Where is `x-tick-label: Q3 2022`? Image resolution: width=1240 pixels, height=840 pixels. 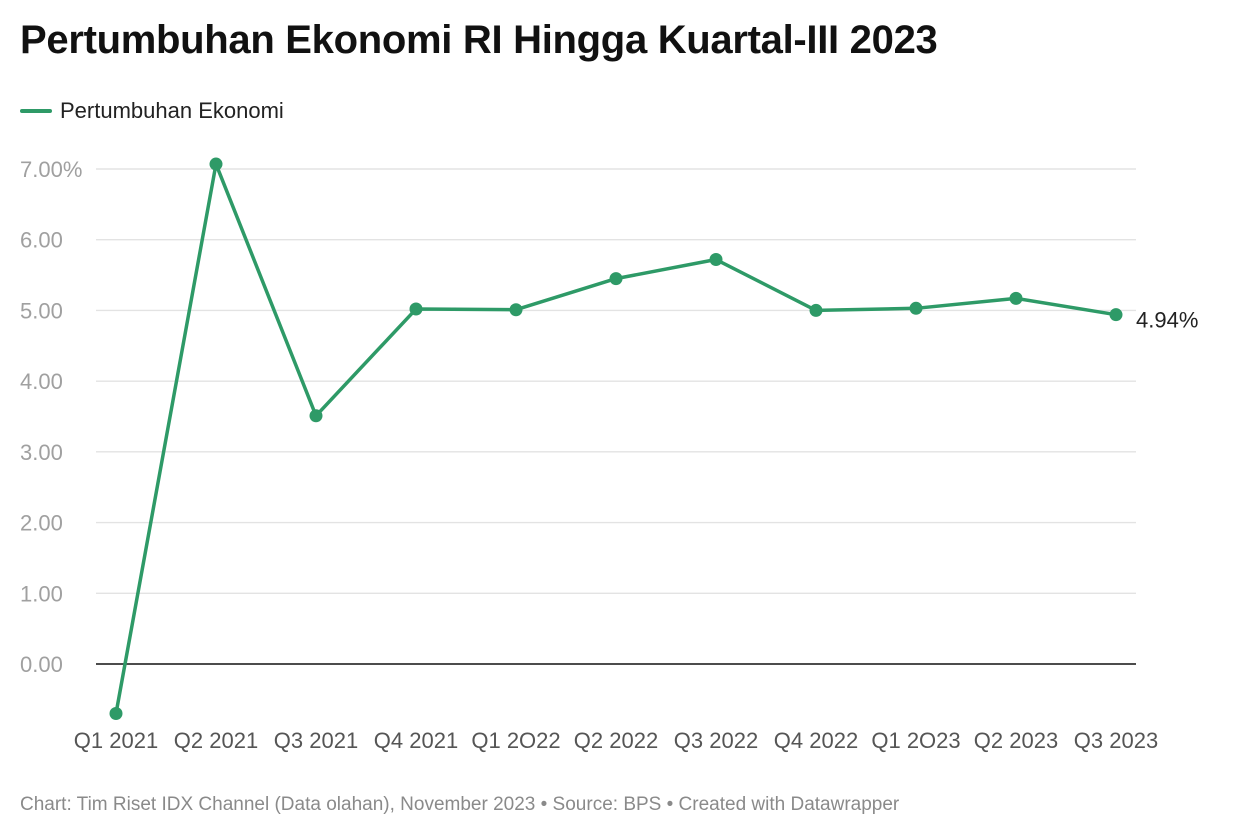 x-tick-label: Q3 2022 is located at coordinates (716, 740).